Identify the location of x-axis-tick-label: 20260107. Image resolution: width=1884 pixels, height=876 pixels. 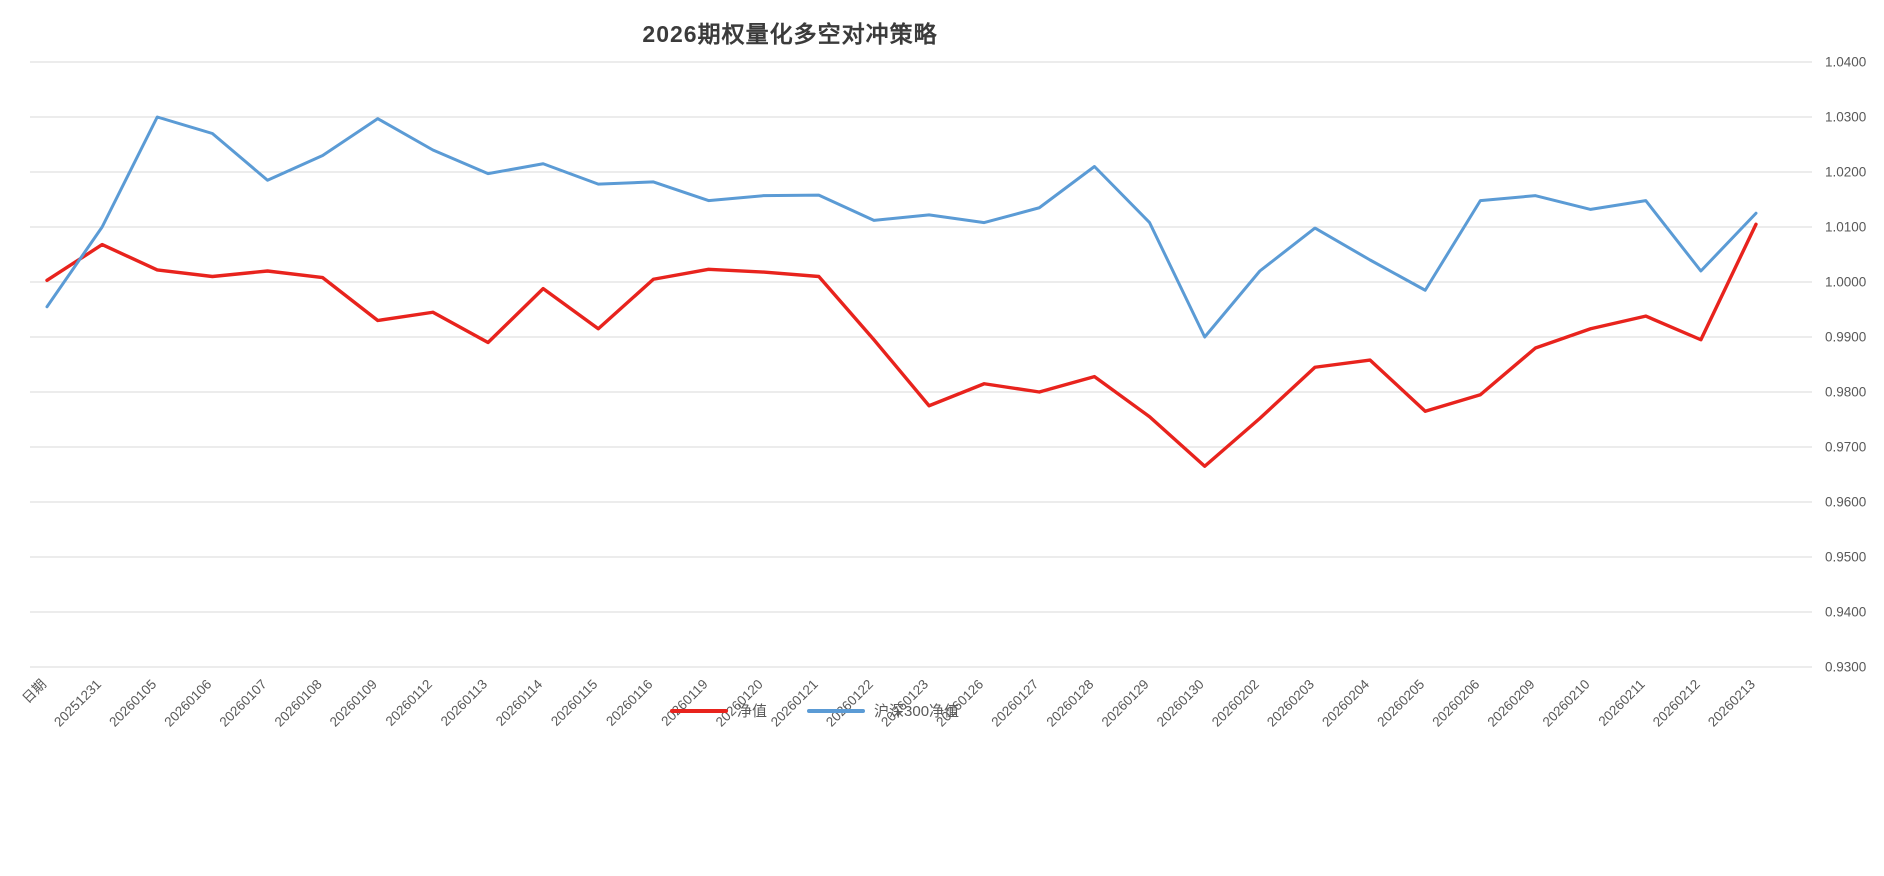
(243, 703).